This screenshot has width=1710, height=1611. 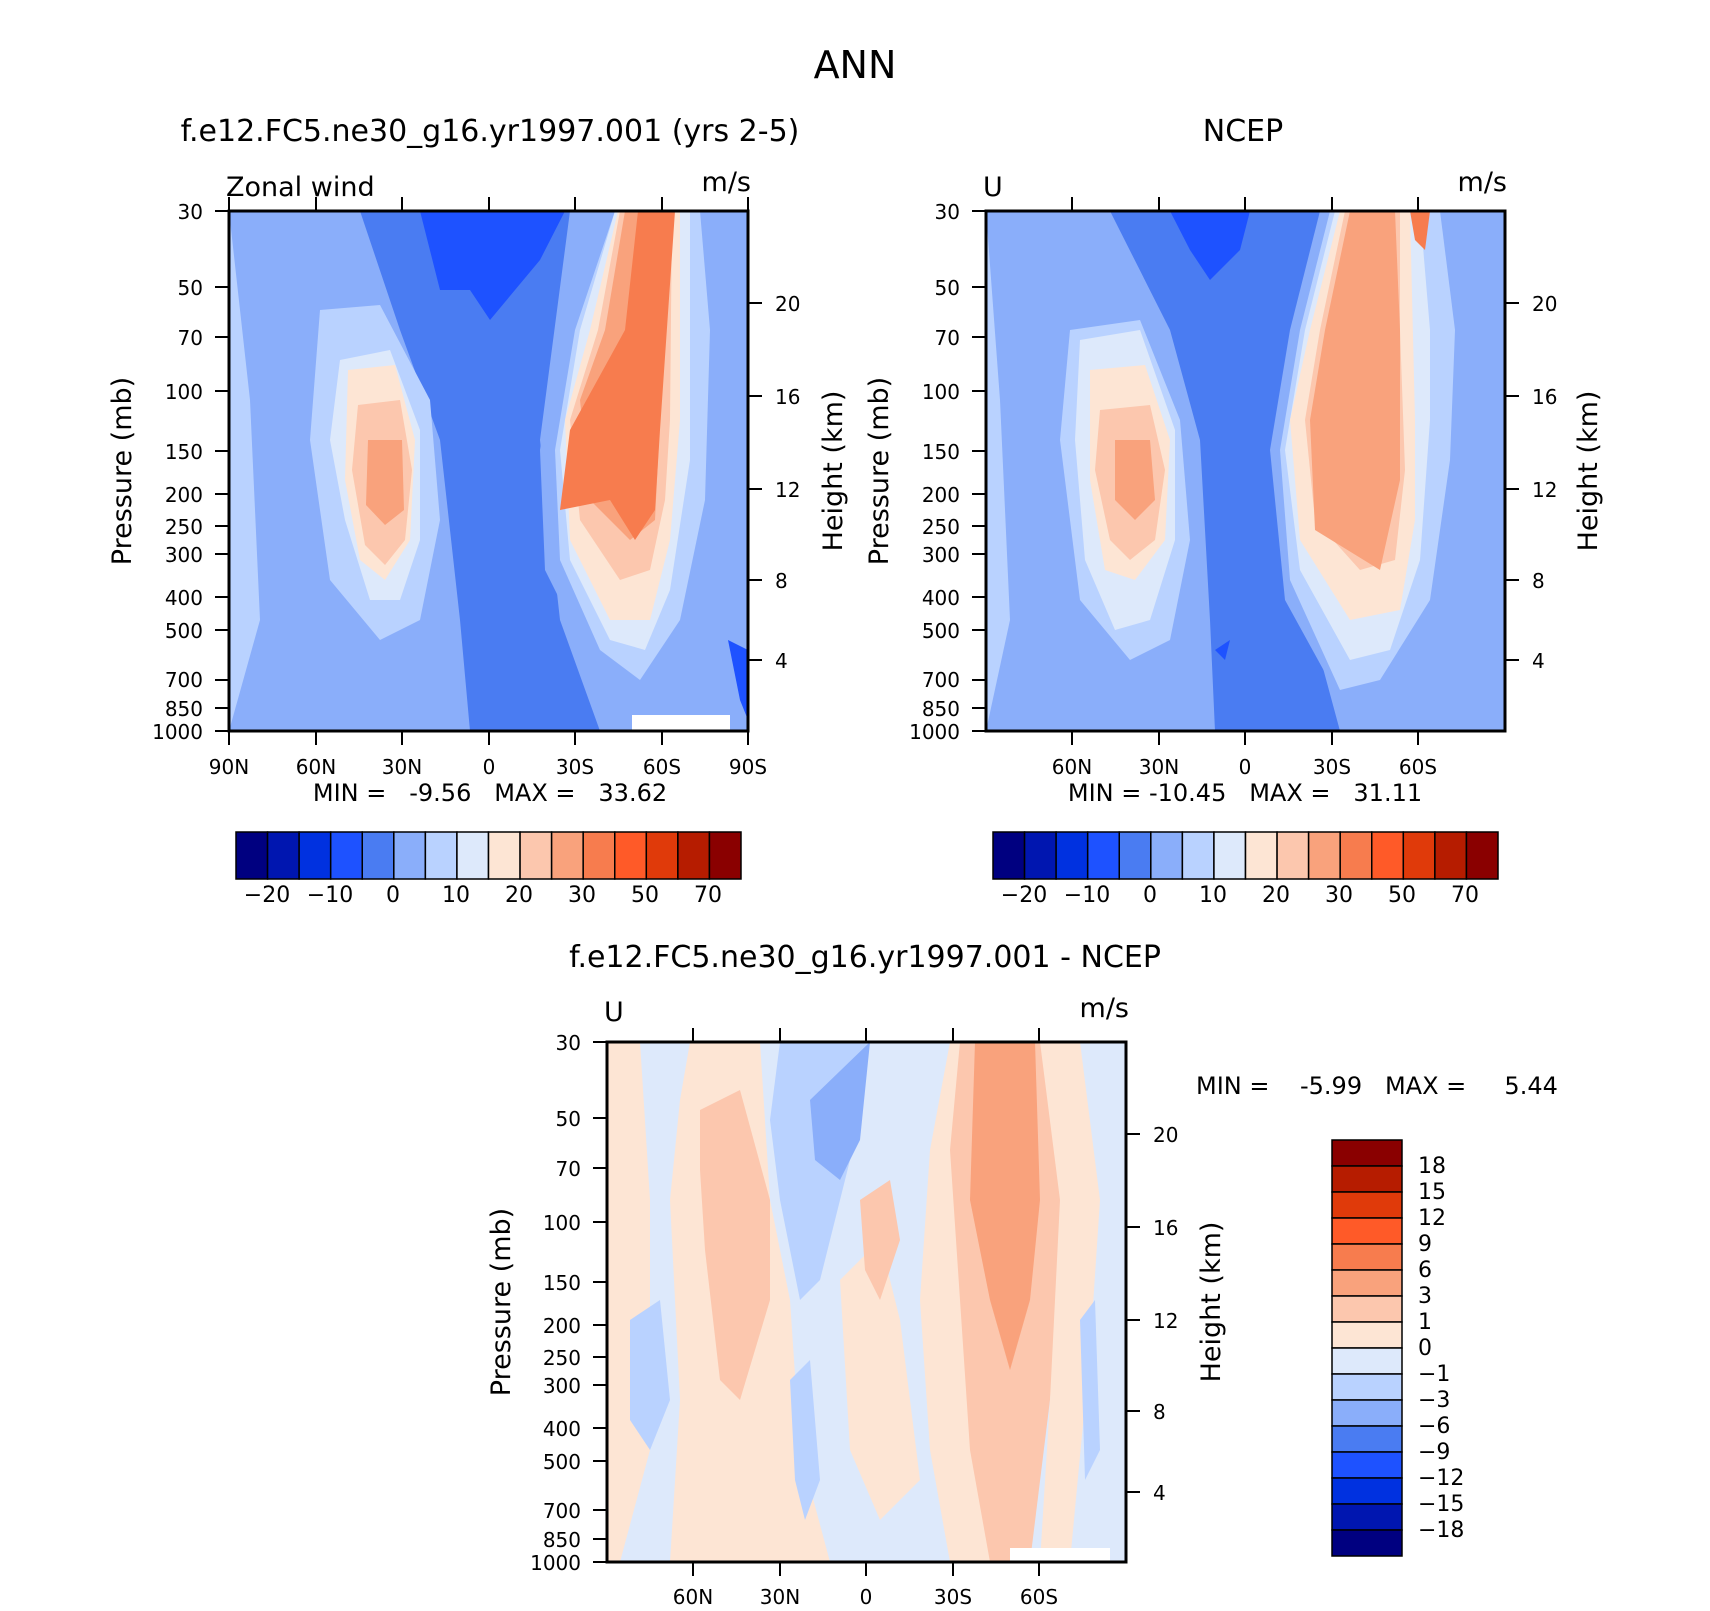 What do you see at coordinates (489, 767) in the screenshot?
I see `lat-tick-0: 0` at bounding box center [489, 767].